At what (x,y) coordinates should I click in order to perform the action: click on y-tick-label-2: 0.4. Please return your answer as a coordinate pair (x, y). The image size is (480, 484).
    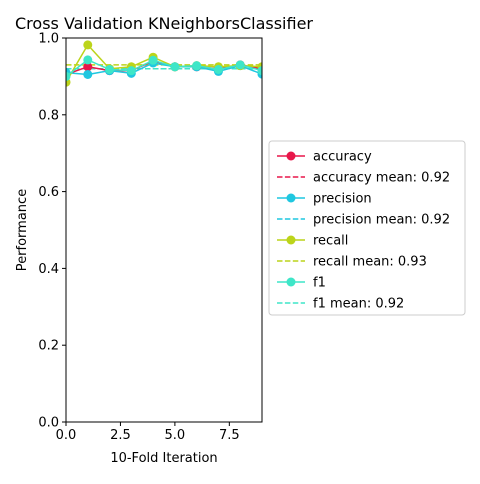
    Looking at the image, I should click on (48, 269).